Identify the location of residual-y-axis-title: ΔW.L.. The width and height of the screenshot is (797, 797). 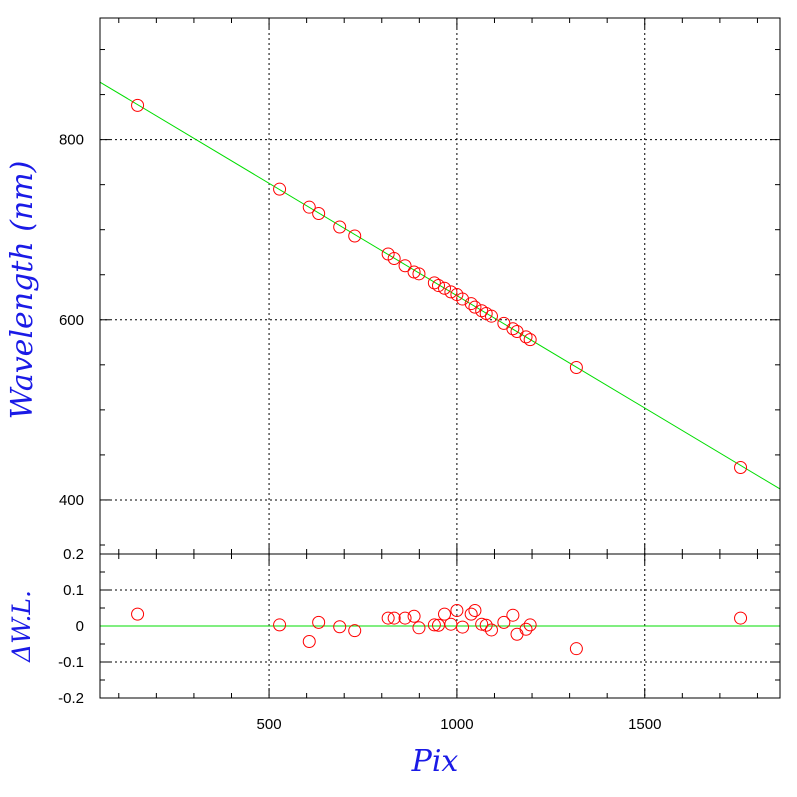
(21, 626).